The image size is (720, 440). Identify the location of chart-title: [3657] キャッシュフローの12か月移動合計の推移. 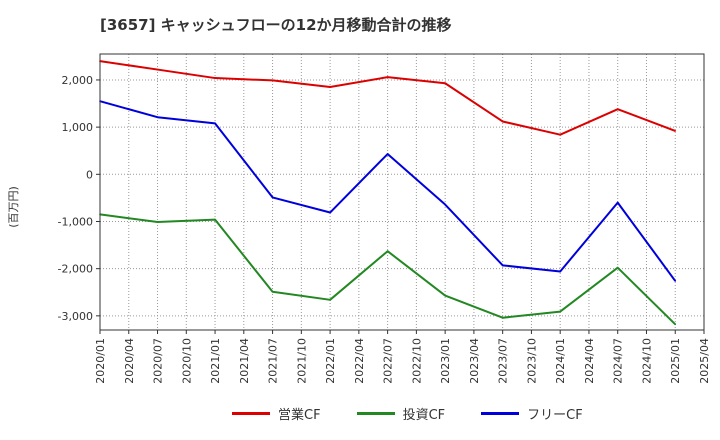
(276, 25).